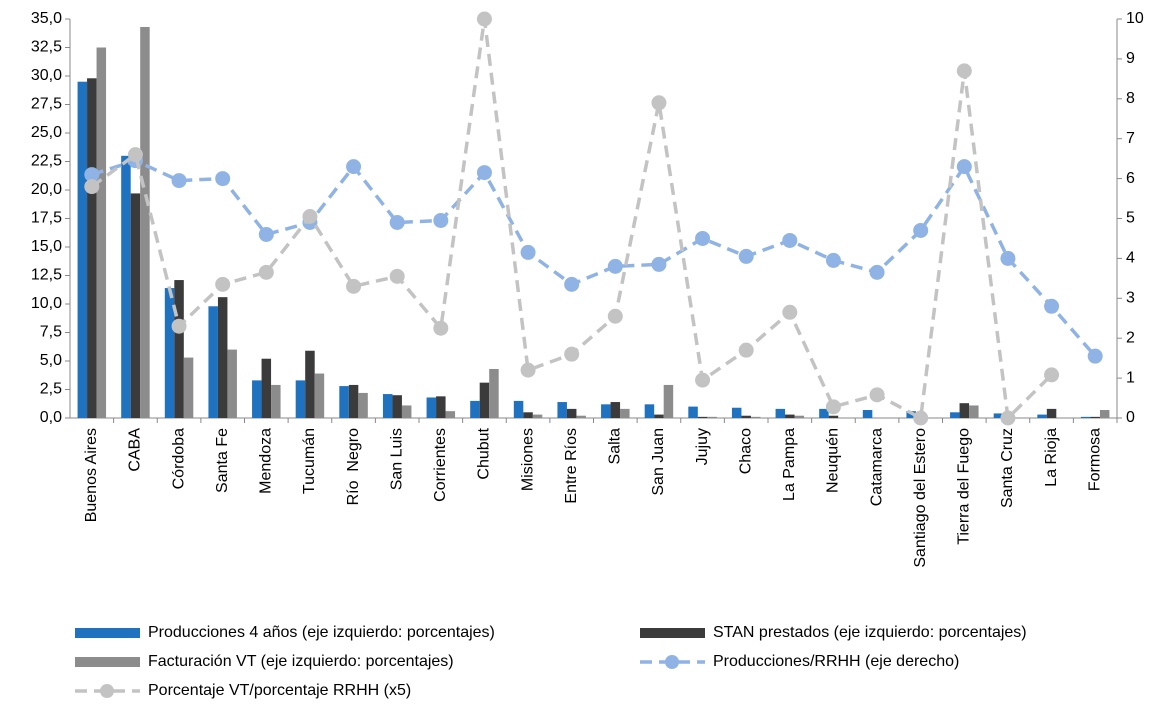 The width and height of the screenshot is (1161, 704). What do you see at coordinates (51, 332) in the screenshot?
I see `y-tick-label: 7,5` at bounding box center [51, 332].